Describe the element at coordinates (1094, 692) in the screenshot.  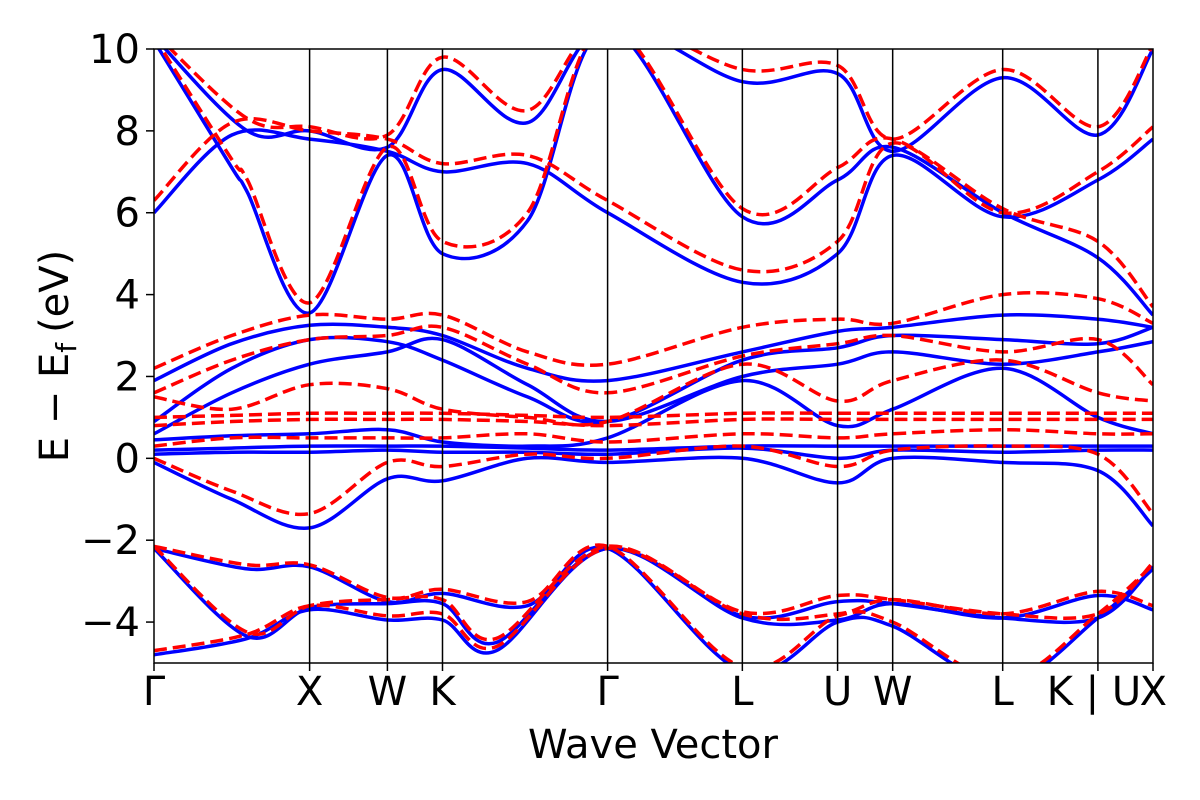
I see `x-tick-label: K | U` at that location.